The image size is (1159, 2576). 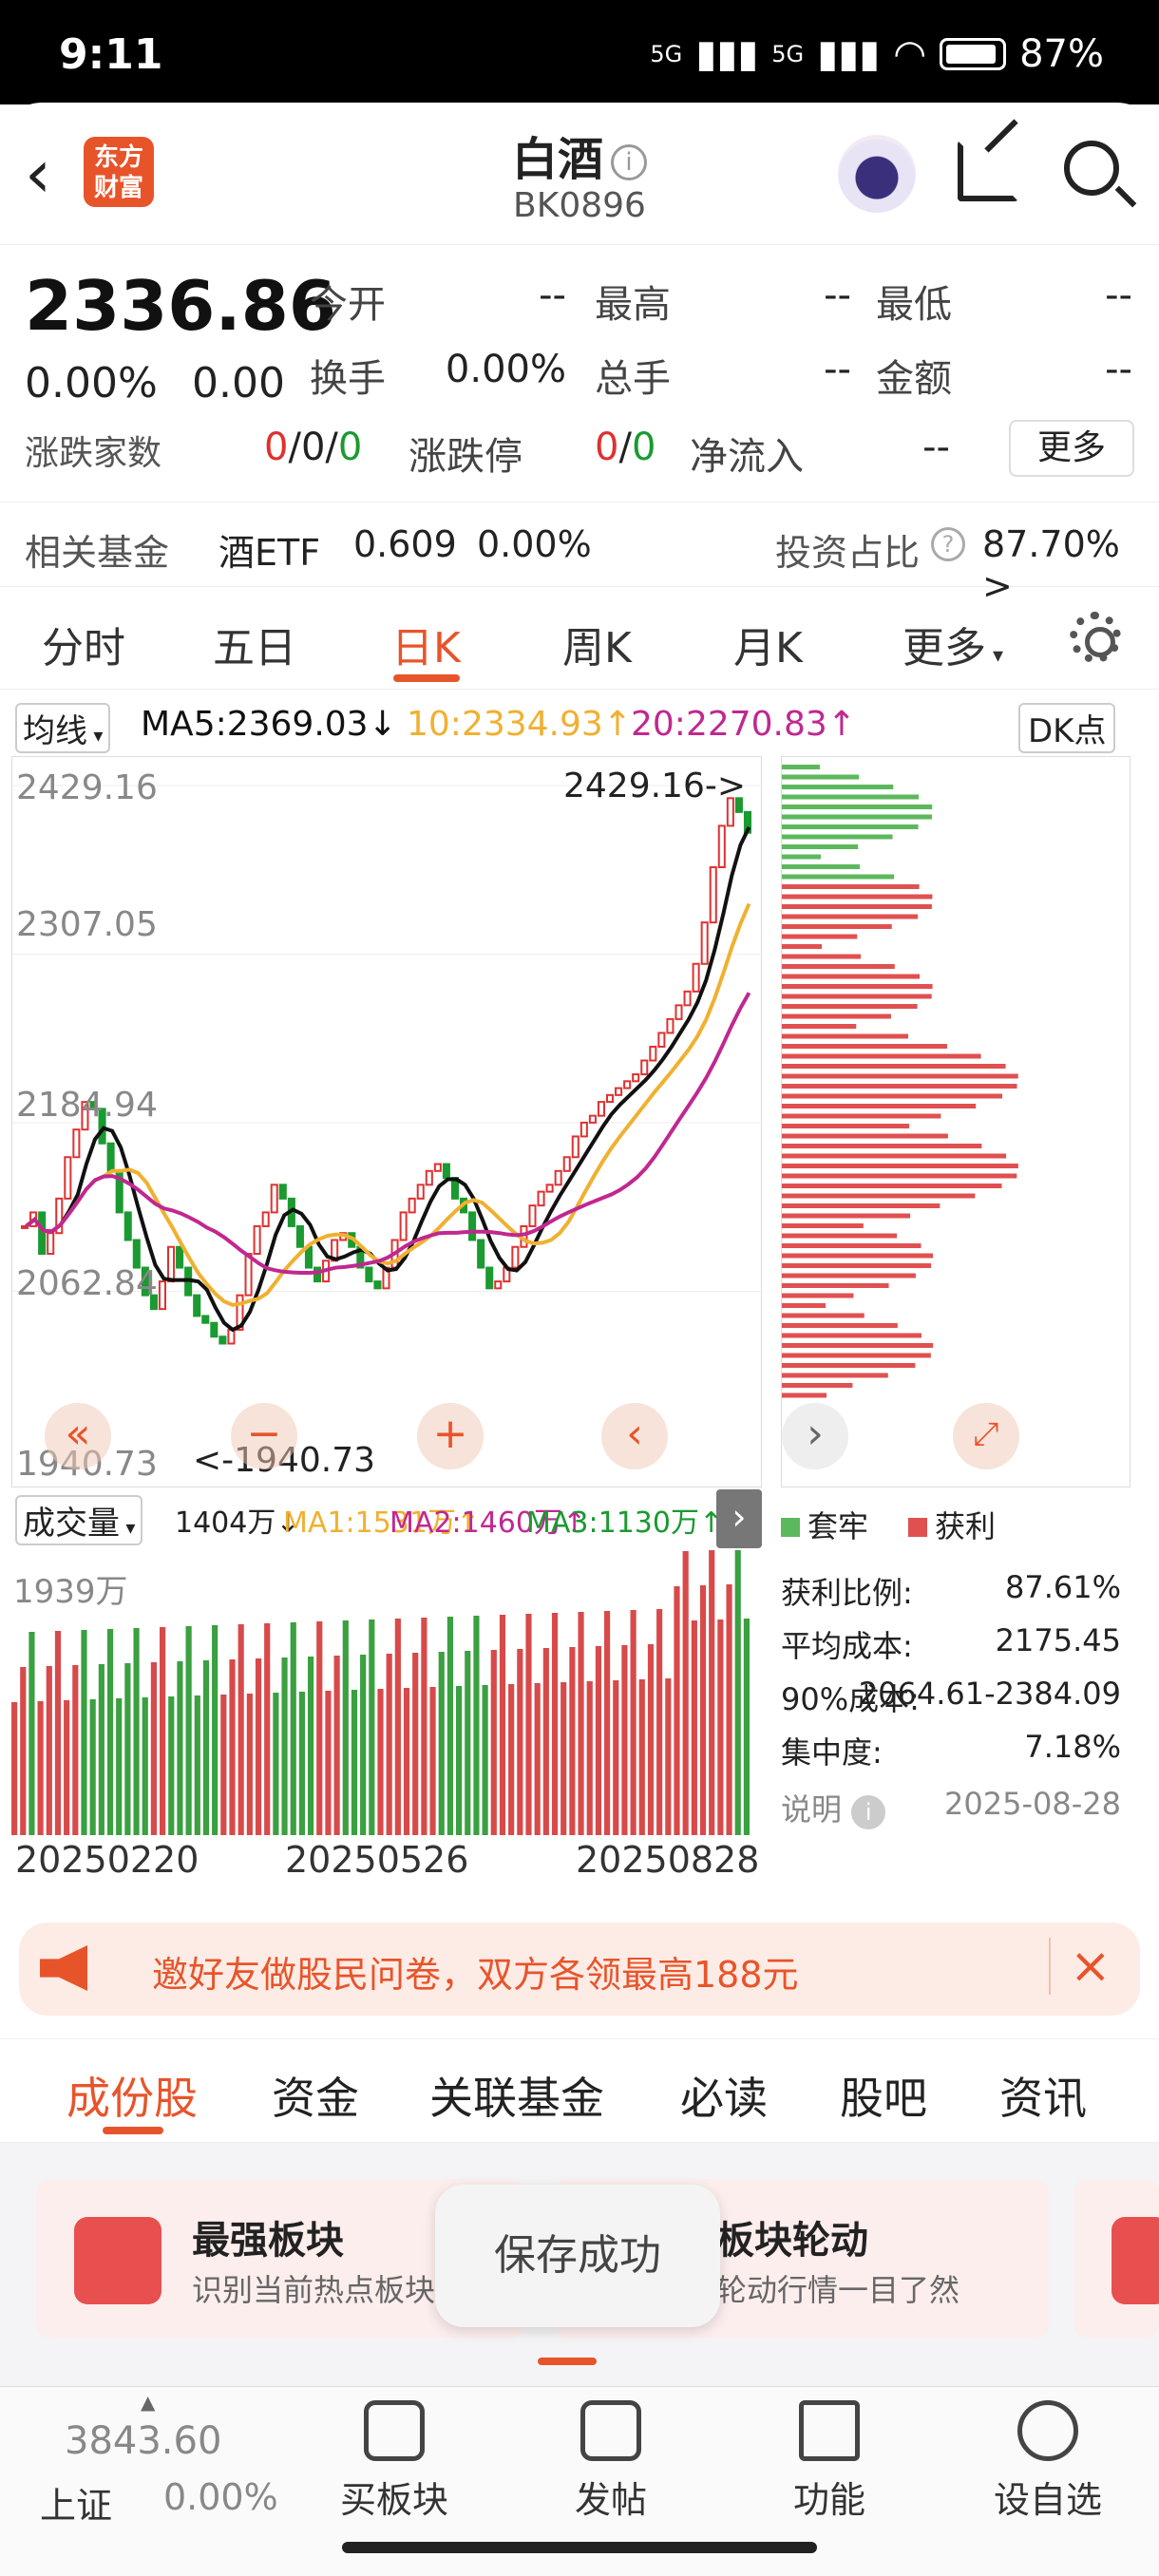 What do you see at coordinates (824, 1524) in the screenshot?
I see `legend-trapped: 套牢` at bounding box center [824, 1524].